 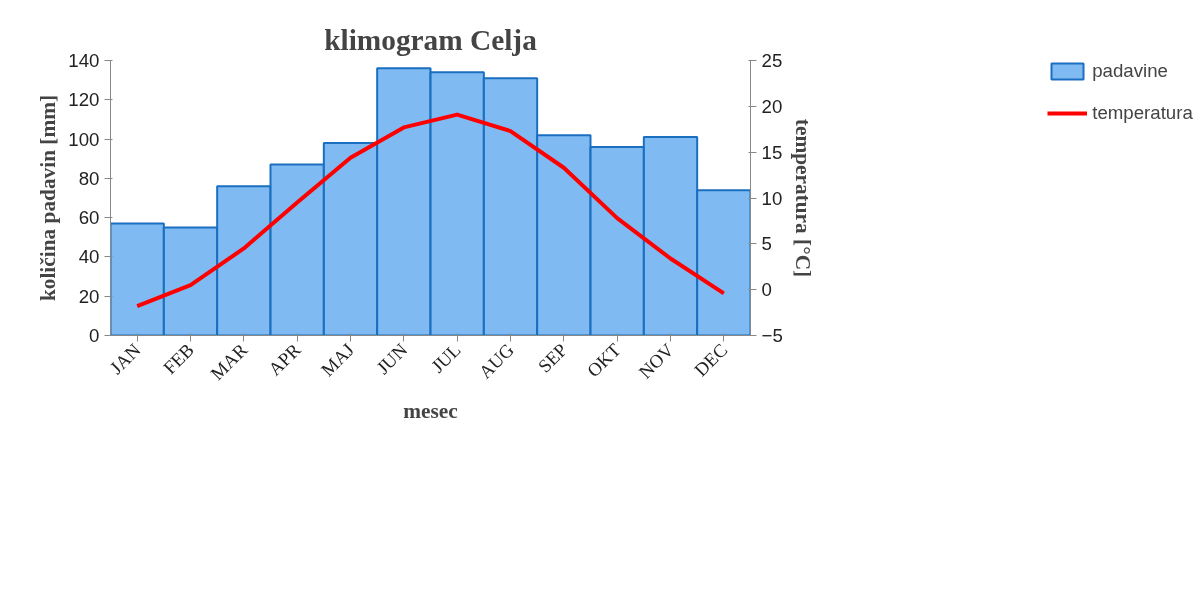 What do you see at coordinates (772, 152) in the screenshot?
I see `y2-tick-label: 15` at bounding box center [772, 152].